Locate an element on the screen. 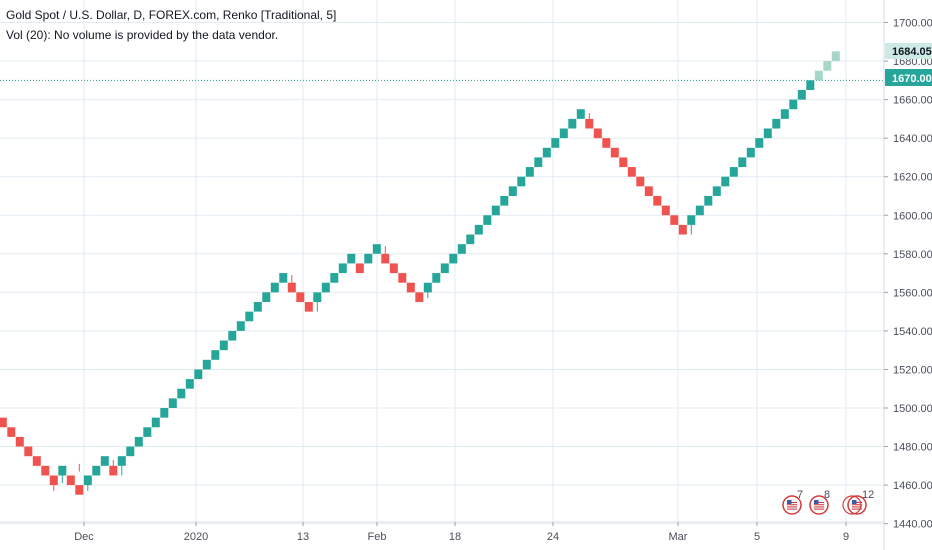 This screenshot has width=932, height=550. y-tick-label: 1600.00 is located at coordinates (912, 216).